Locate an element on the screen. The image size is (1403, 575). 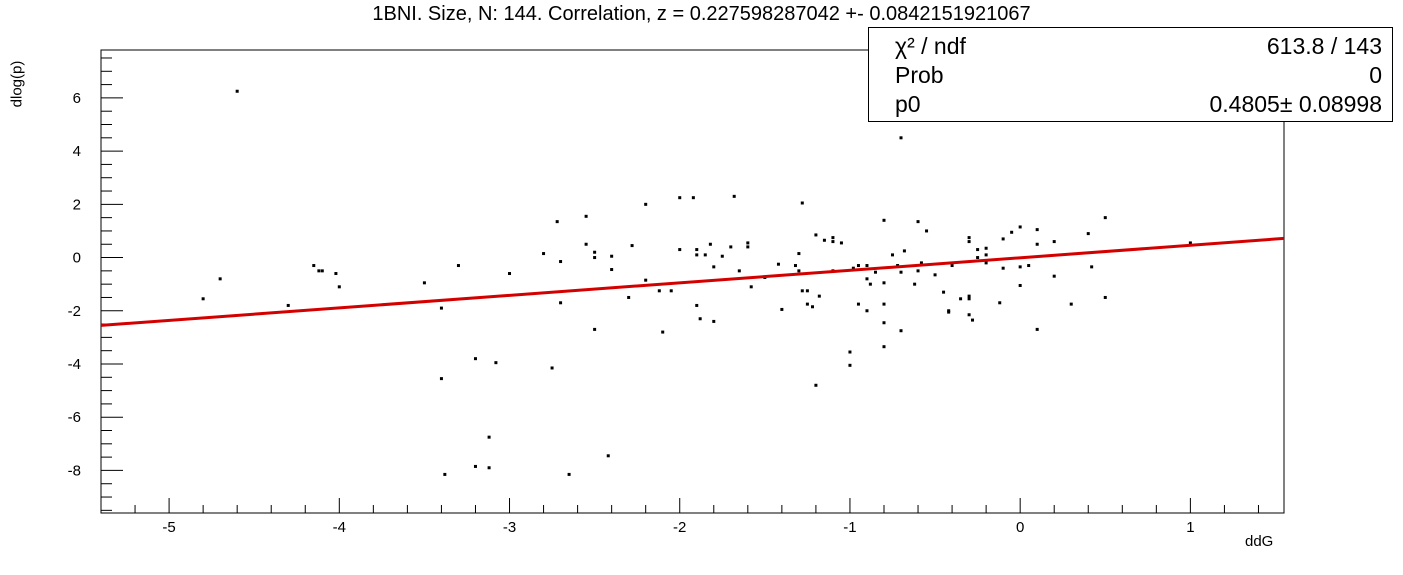
y-tick-label: -4 is located at coordinates (74, 364).